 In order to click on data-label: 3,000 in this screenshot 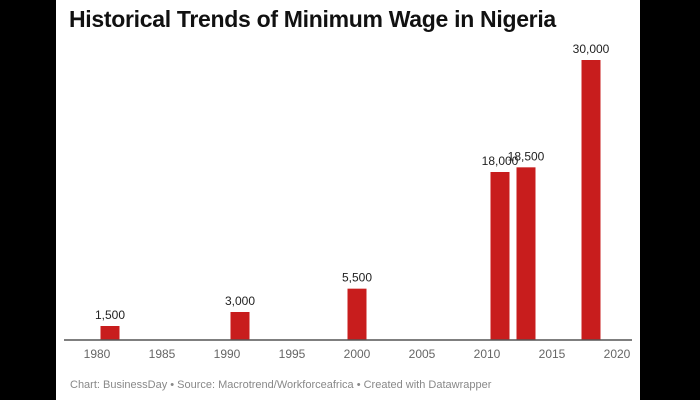, I will do `click(240, 301)`.